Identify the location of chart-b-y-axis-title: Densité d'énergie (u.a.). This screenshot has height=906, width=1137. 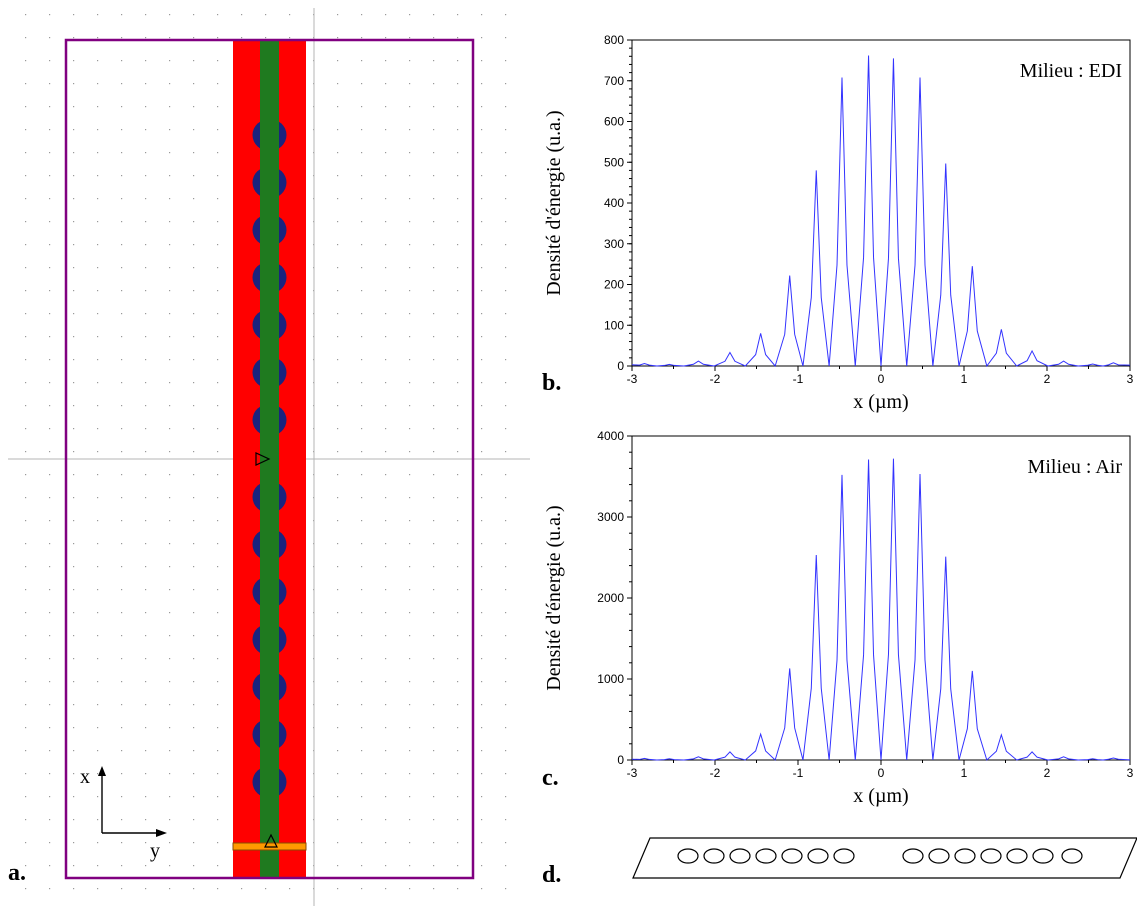
(554, 202).